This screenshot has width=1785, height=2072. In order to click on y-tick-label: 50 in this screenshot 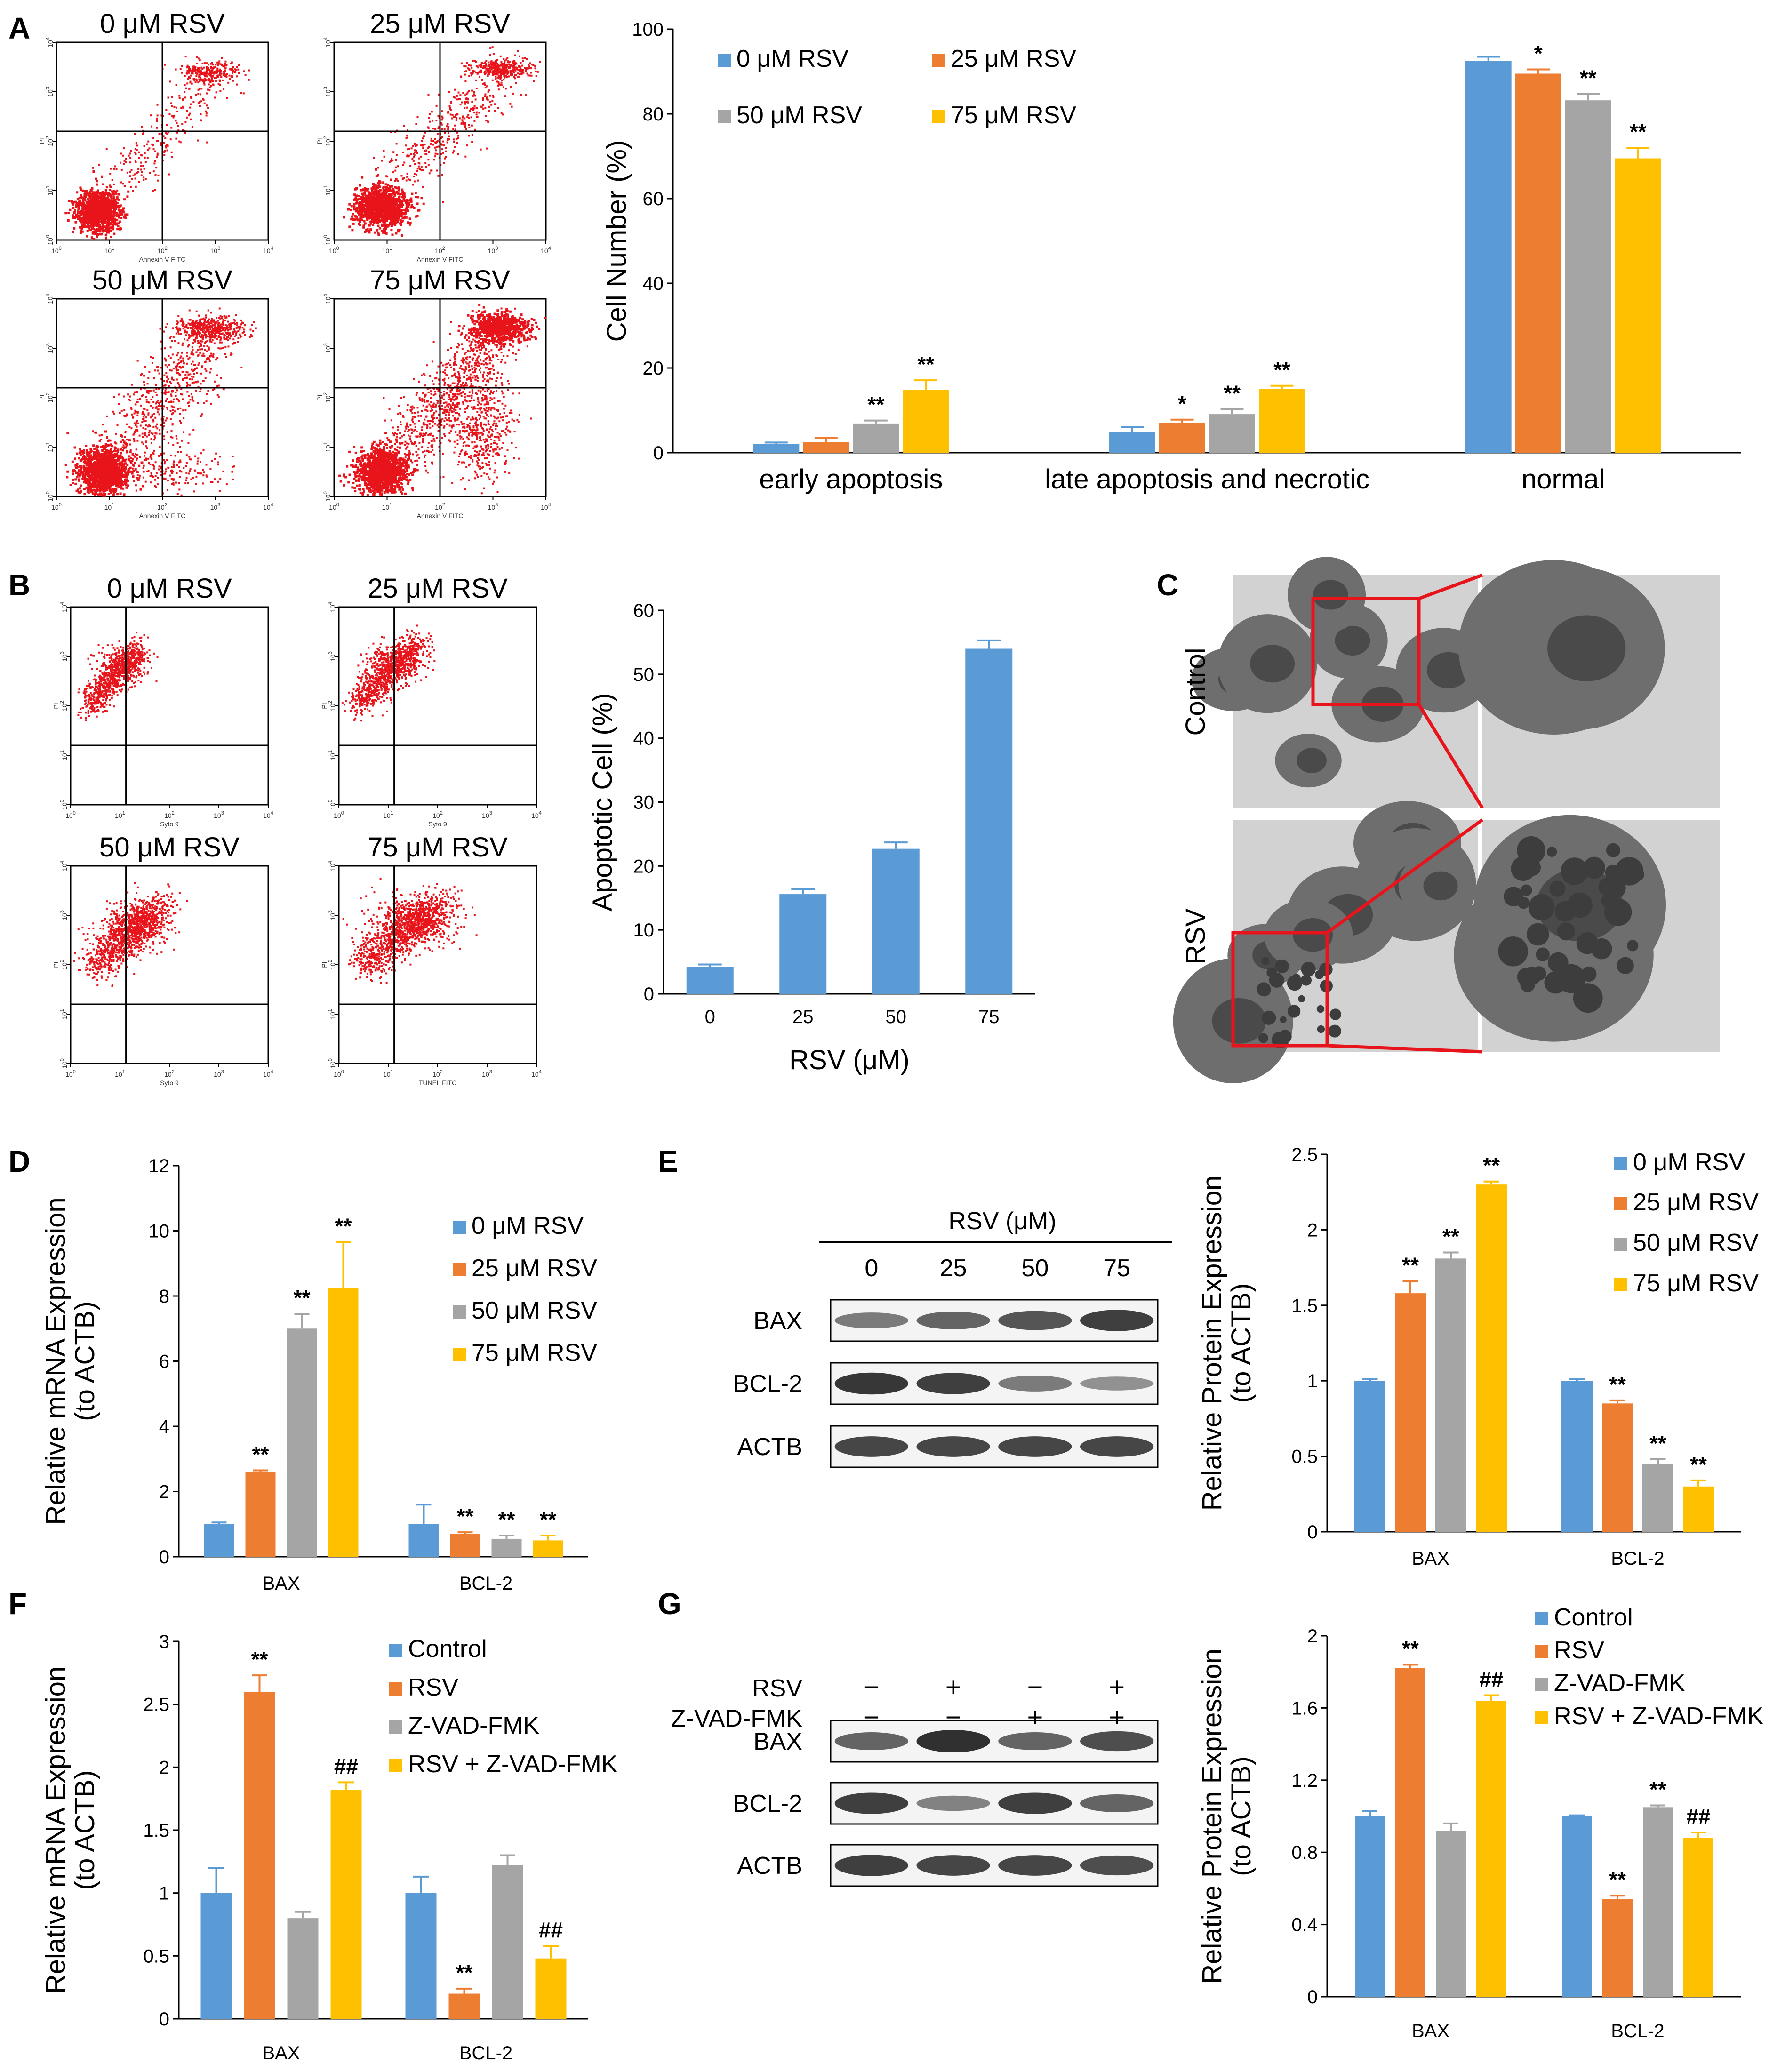, I will do `click(644, 674)`.